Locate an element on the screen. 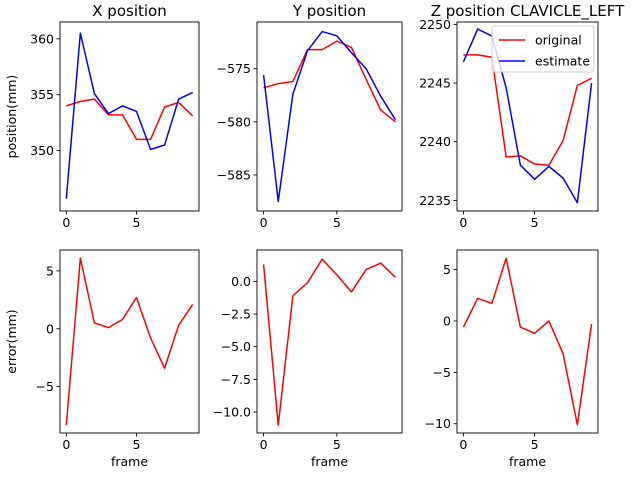 This screenshot has width=640, height=480. y-tick-label: −10 is located at coordinates (438, 423).